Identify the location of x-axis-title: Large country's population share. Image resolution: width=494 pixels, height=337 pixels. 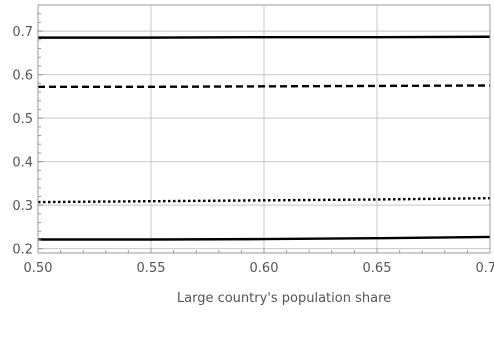
(284, 298).